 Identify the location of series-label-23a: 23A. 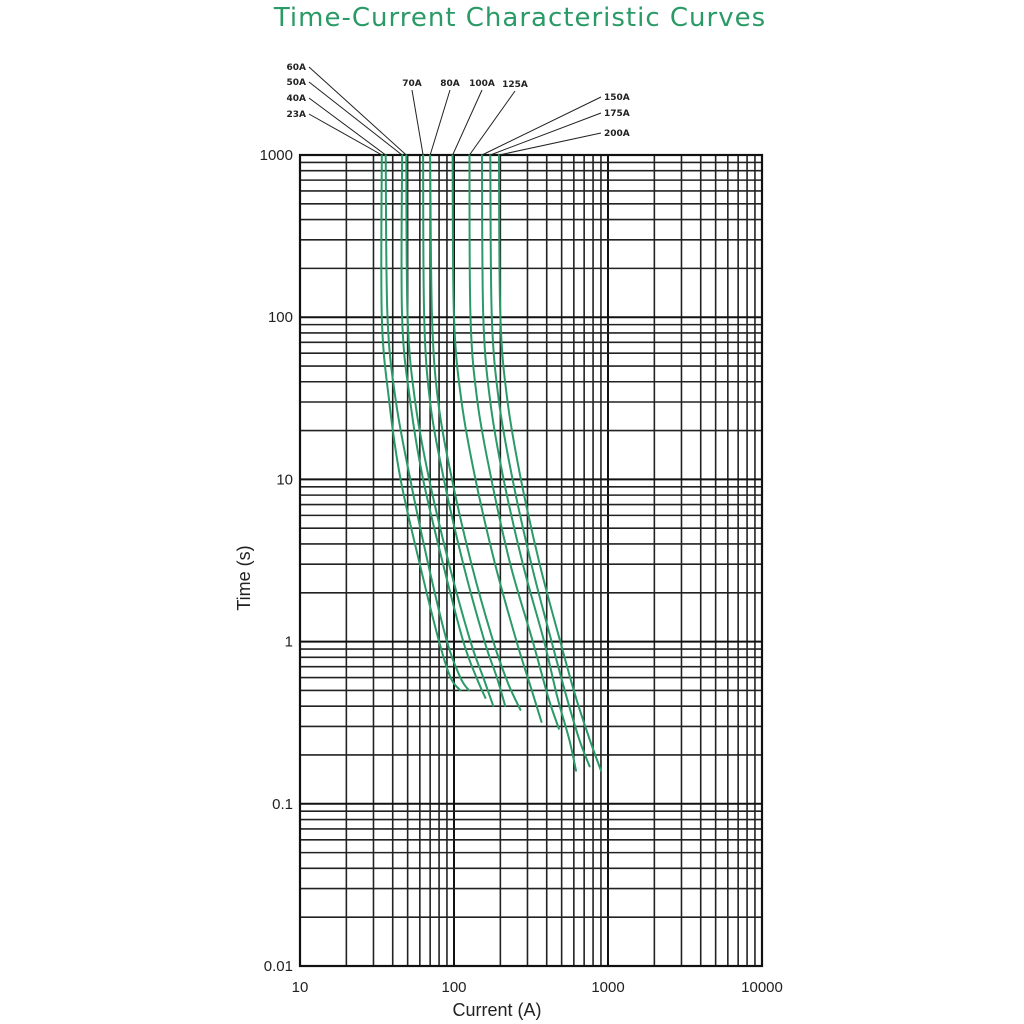
(297, 115).